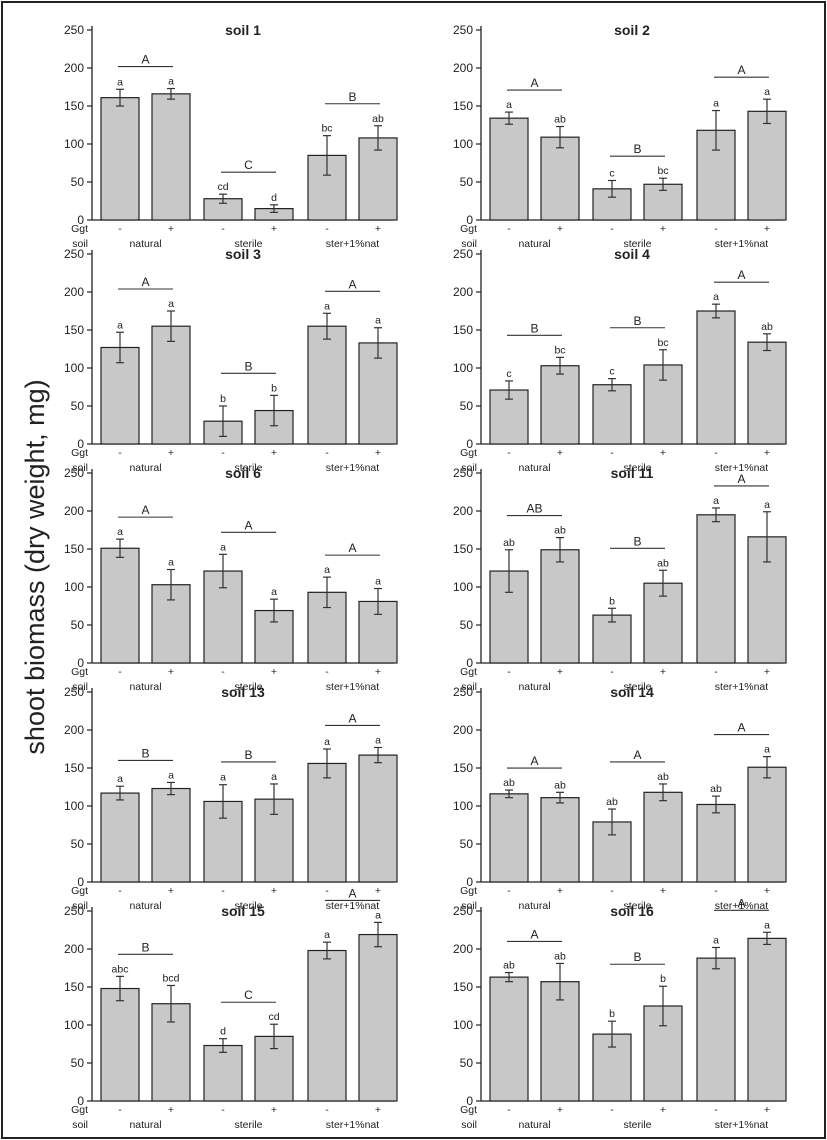 The width and height of the screenshot is (827, 1140). What do you see at coordinates (145, 687) in the screenshot?
I see `soil-group-label: natural` at bounding box center [145, 687].